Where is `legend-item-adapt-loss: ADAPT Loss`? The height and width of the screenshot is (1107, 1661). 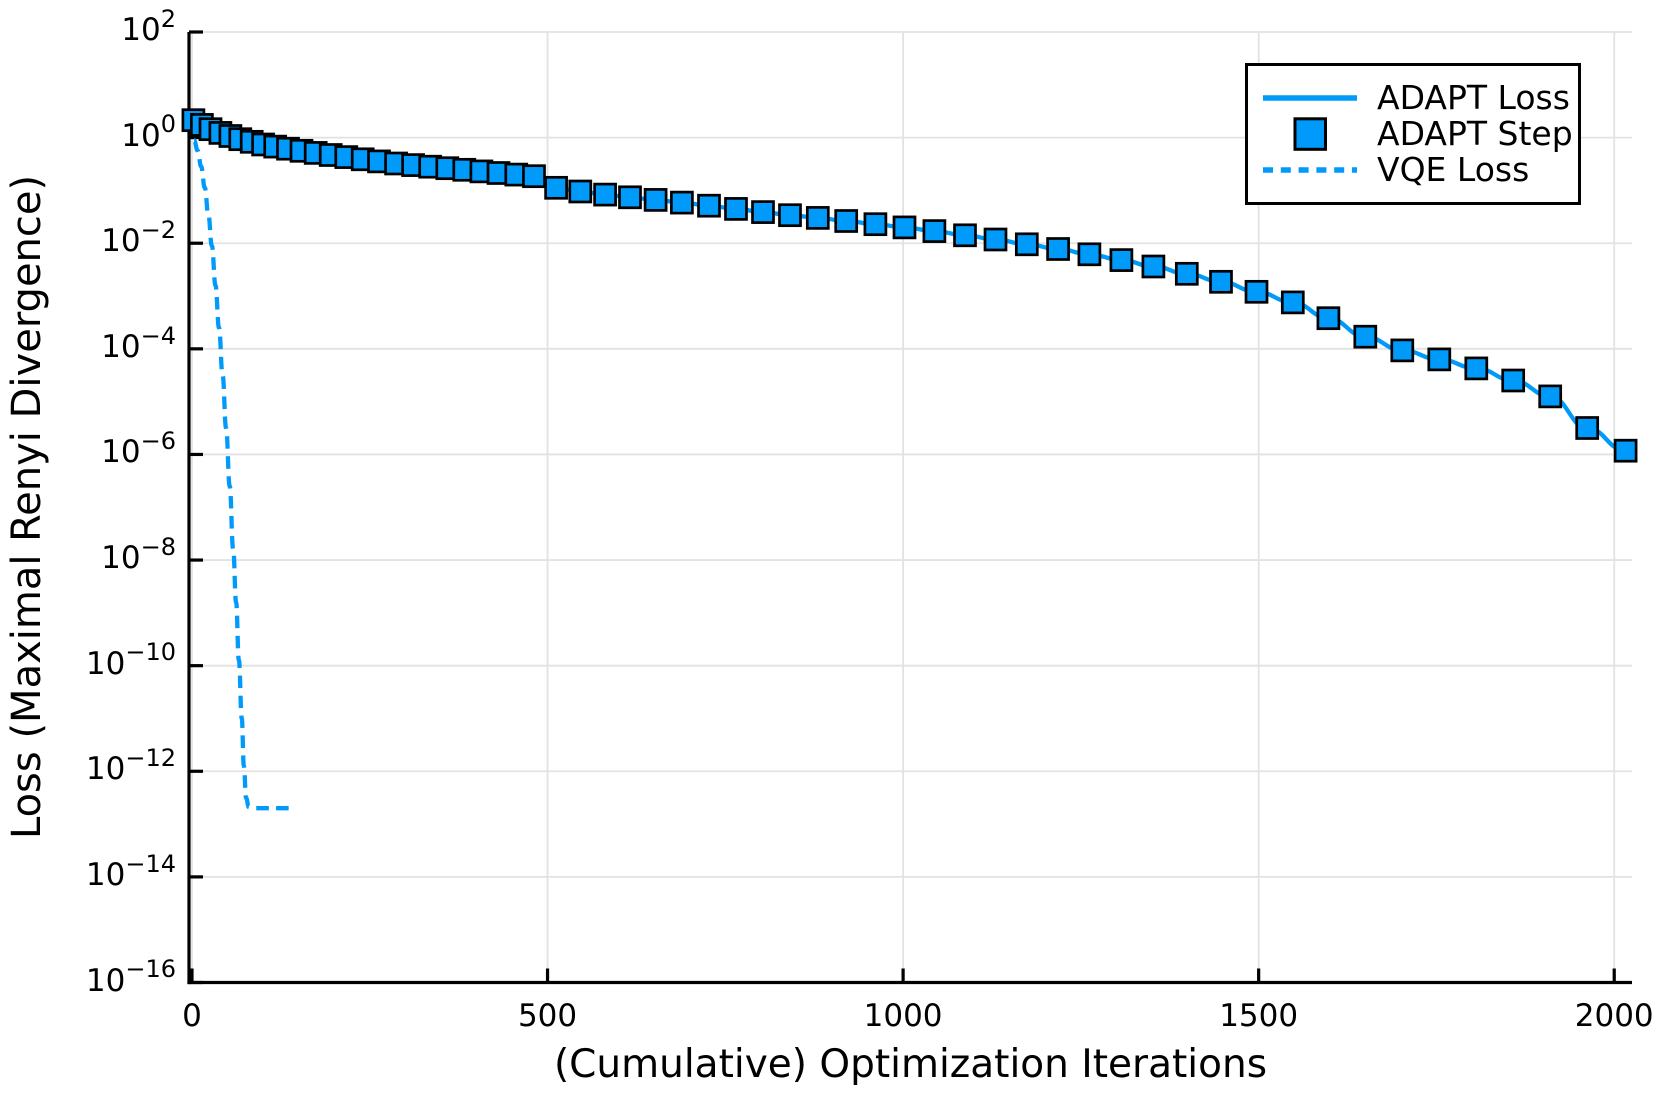 legend-item-adapt-loss: ADAPT Loss is located at coordinates (1419, 98).